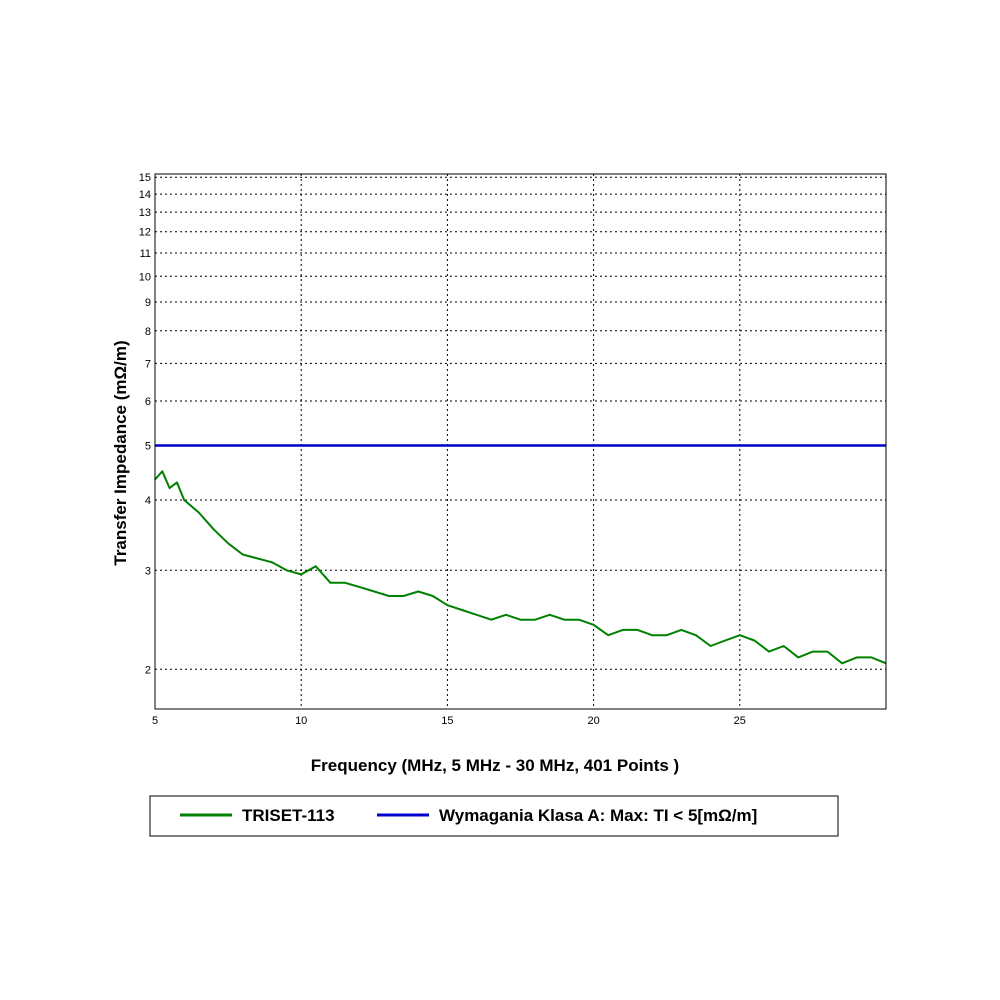  Describe the element at coordinates (120, 452) in the screenshot. I see `y-axis-title: Transfer Impedance (mΩ/m)` at that location.